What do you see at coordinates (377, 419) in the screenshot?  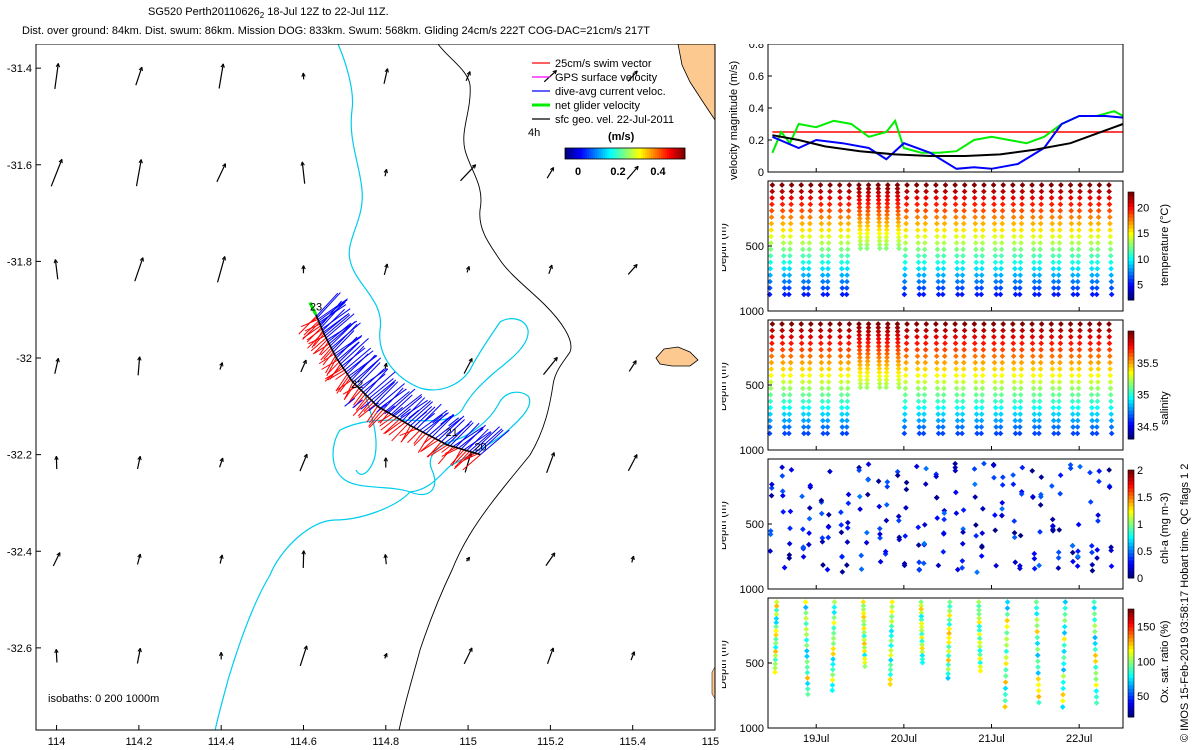 I see `swim-vector` at bounding box center [377, 419].